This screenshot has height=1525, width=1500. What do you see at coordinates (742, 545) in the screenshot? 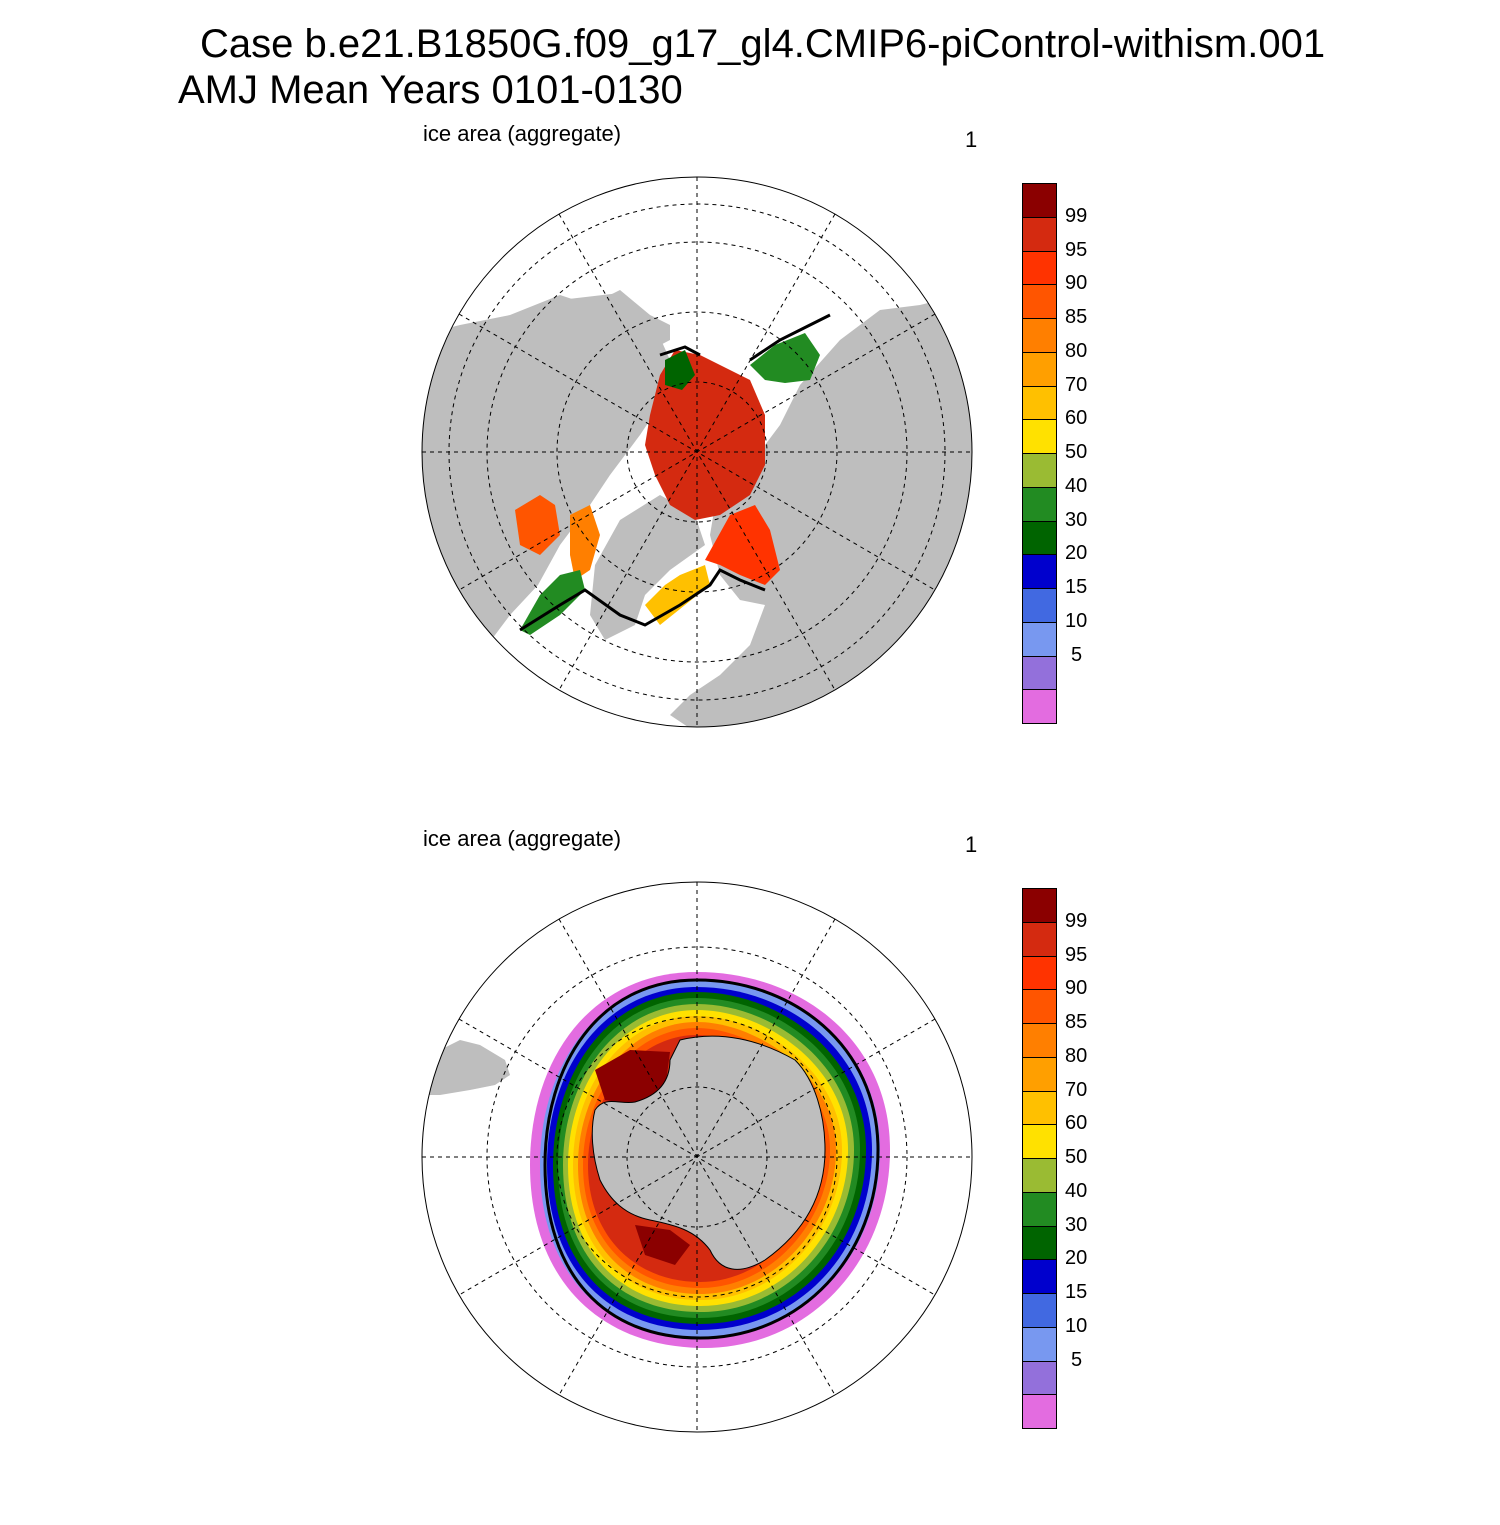
I see `ice-area-north-barents` at bounding box center [742, 545].